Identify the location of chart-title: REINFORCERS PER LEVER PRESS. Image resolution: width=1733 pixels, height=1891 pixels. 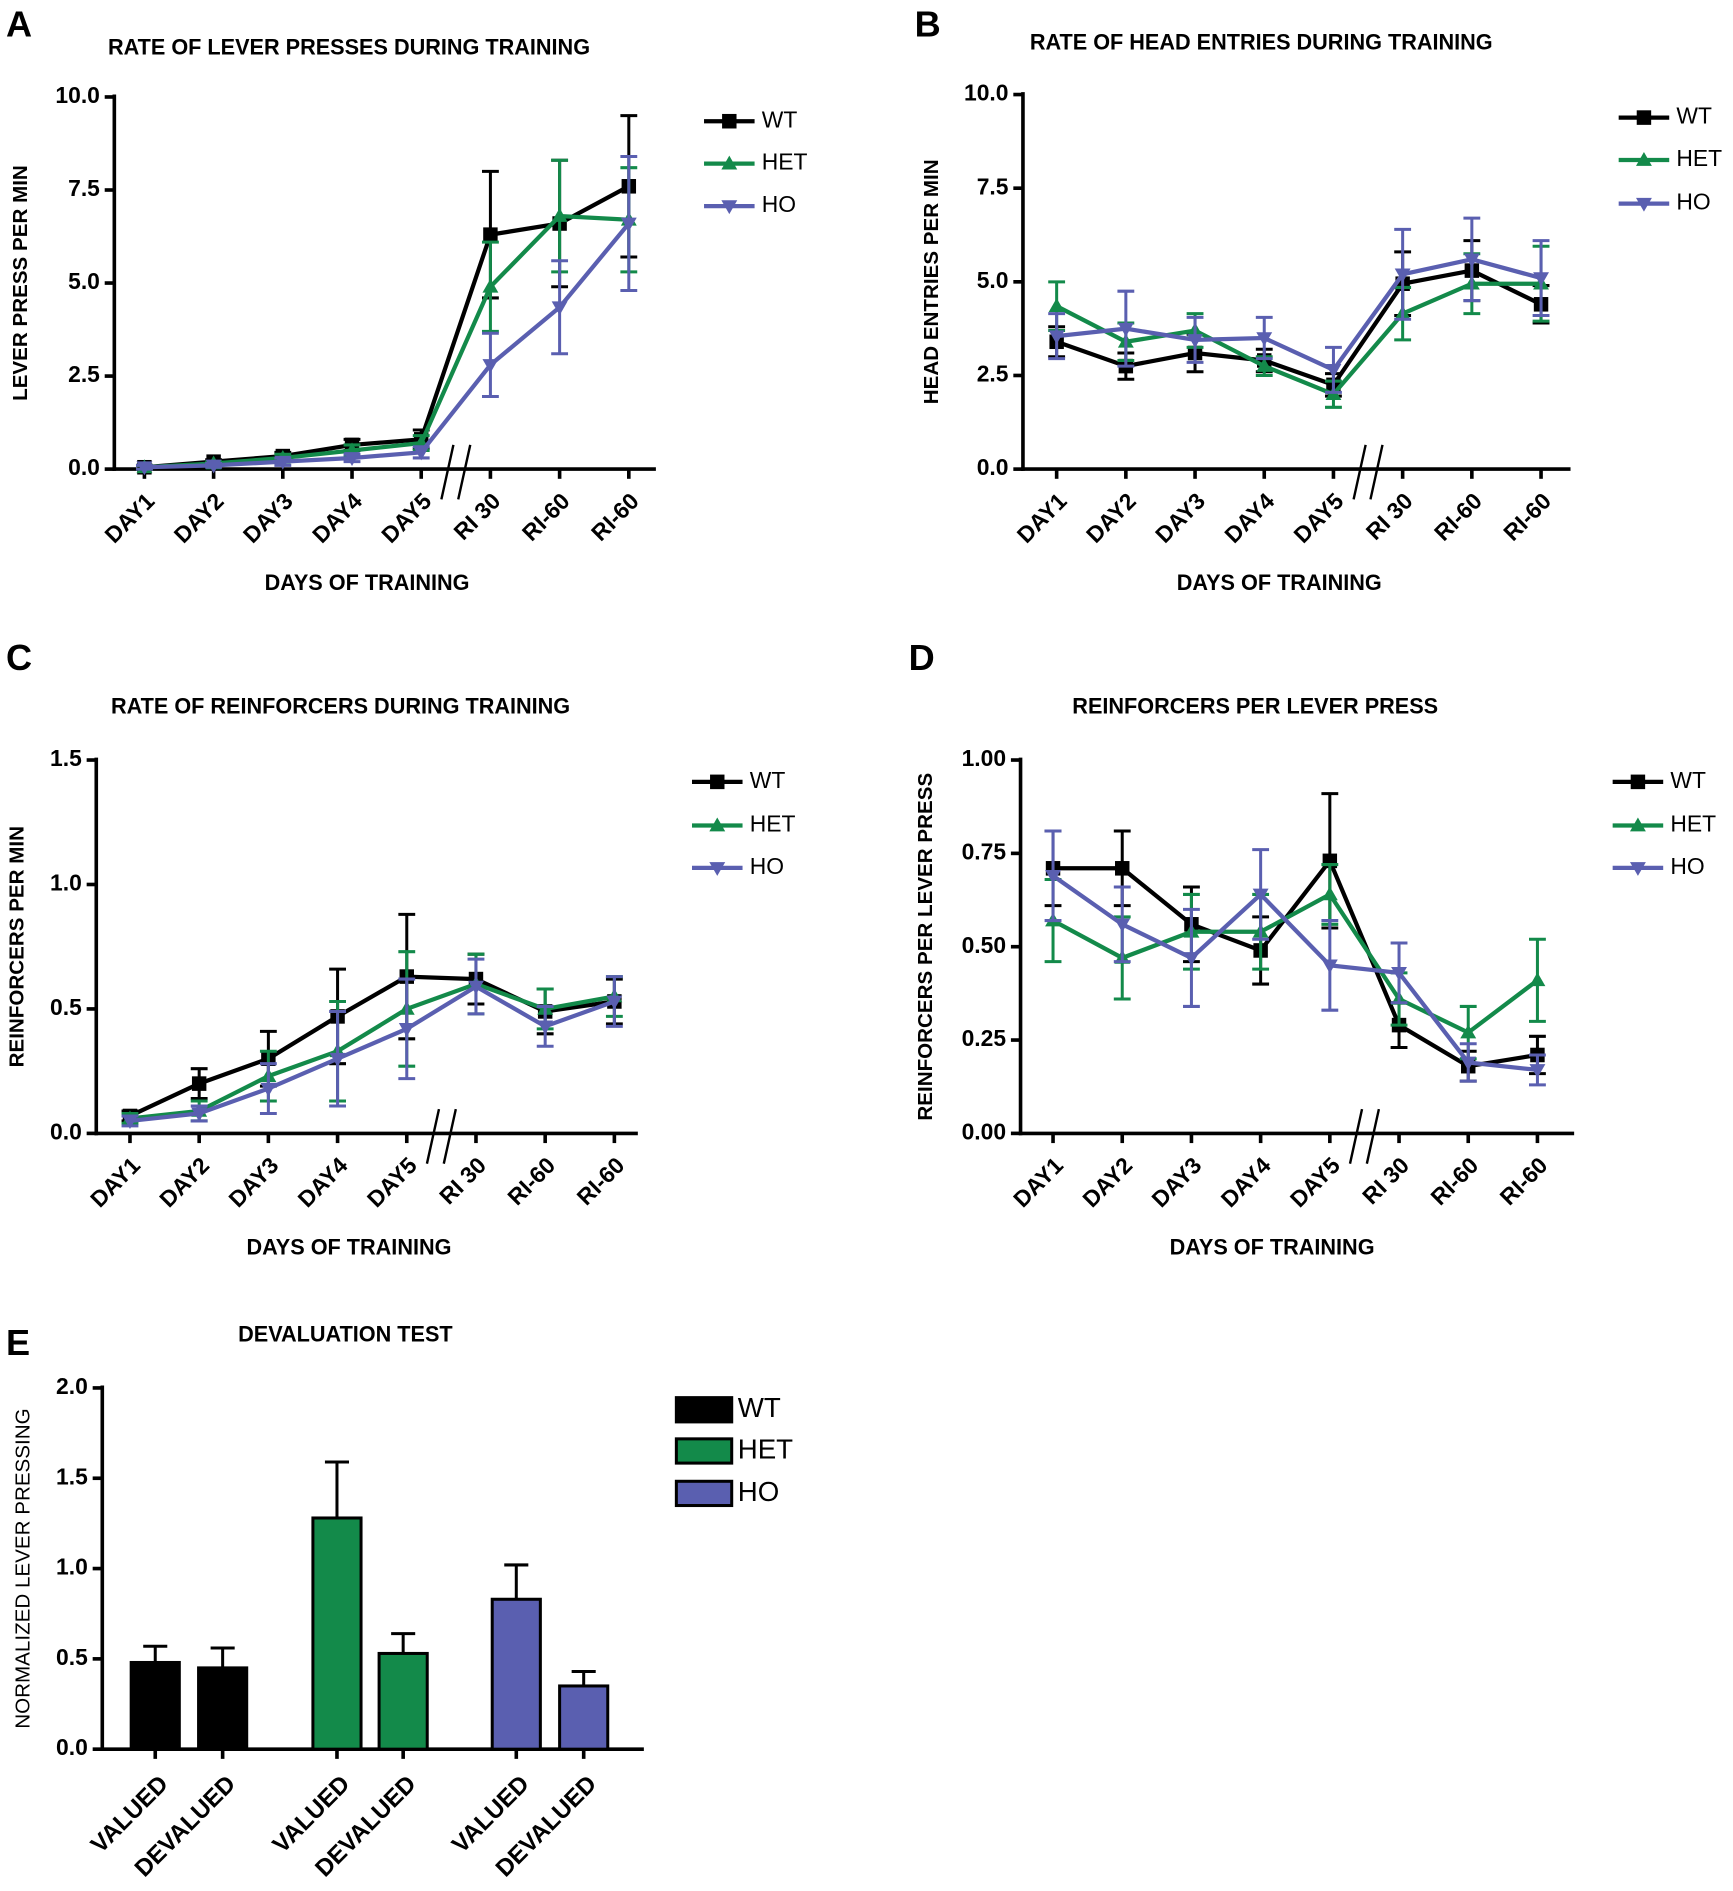
(1255, 706).